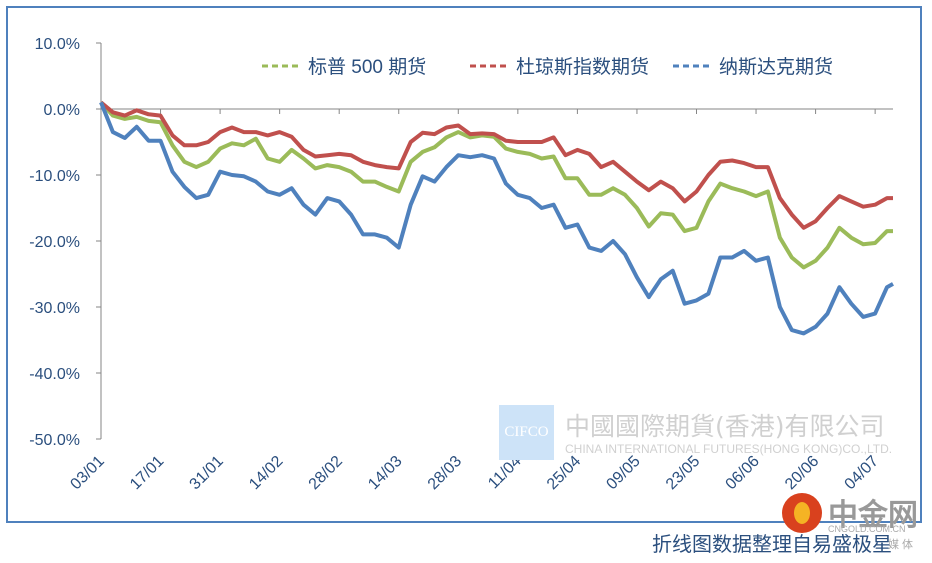 The height and width of the screenshot is (563, 932). What do you see at coordinates (54, 176) in the screenshot?
I see `y-tick-label: -10.0%` at bounding box center [54, 176].